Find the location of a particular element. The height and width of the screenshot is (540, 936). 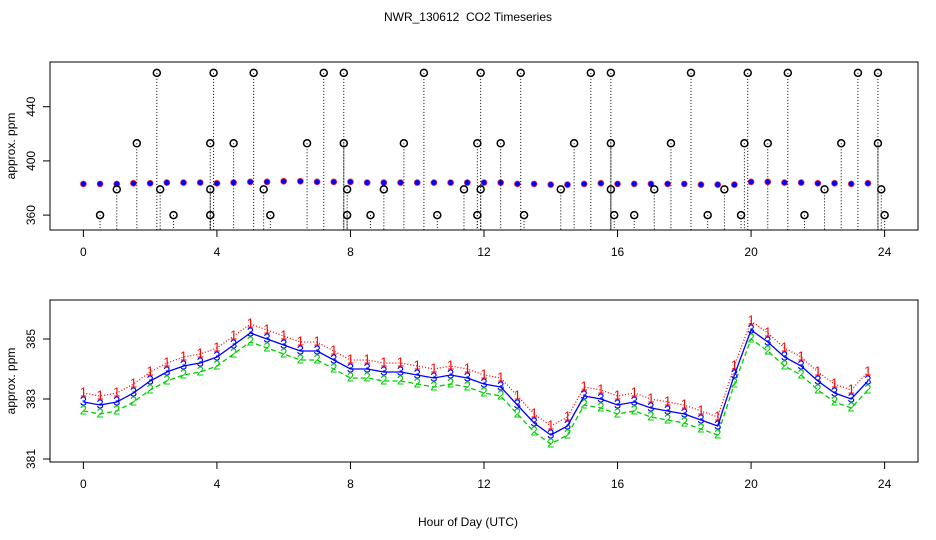

x-tick-label: 12 is located at coordinates (484, 252).